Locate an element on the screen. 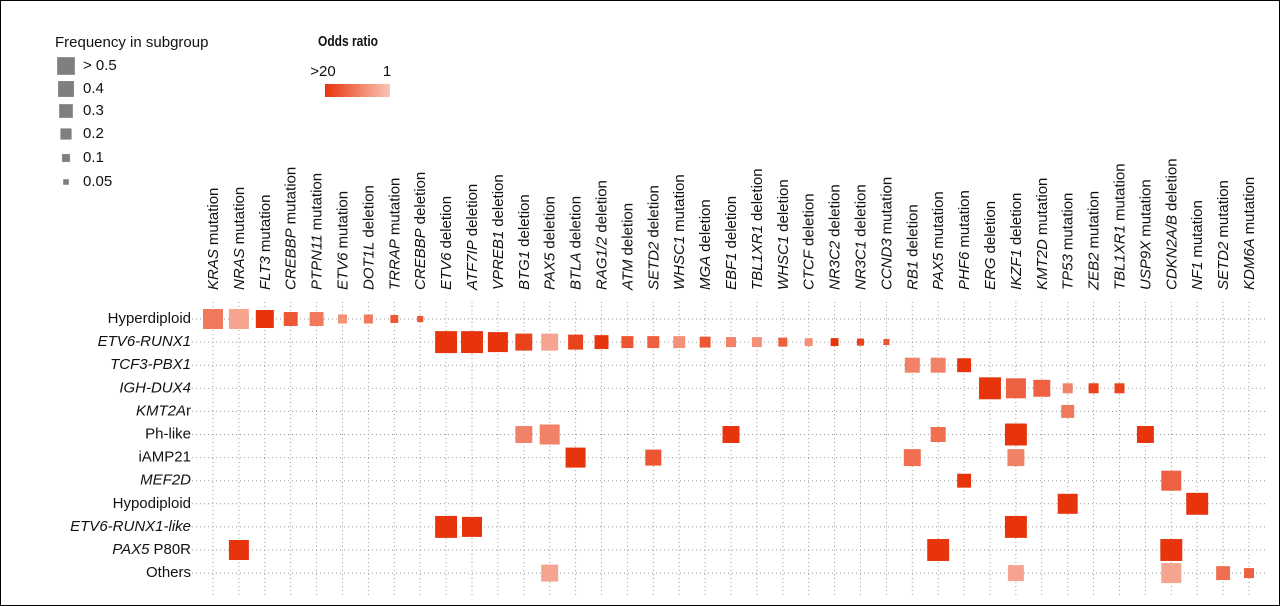  column-label: DOT1L deletion is located at coordinates (368, 237).